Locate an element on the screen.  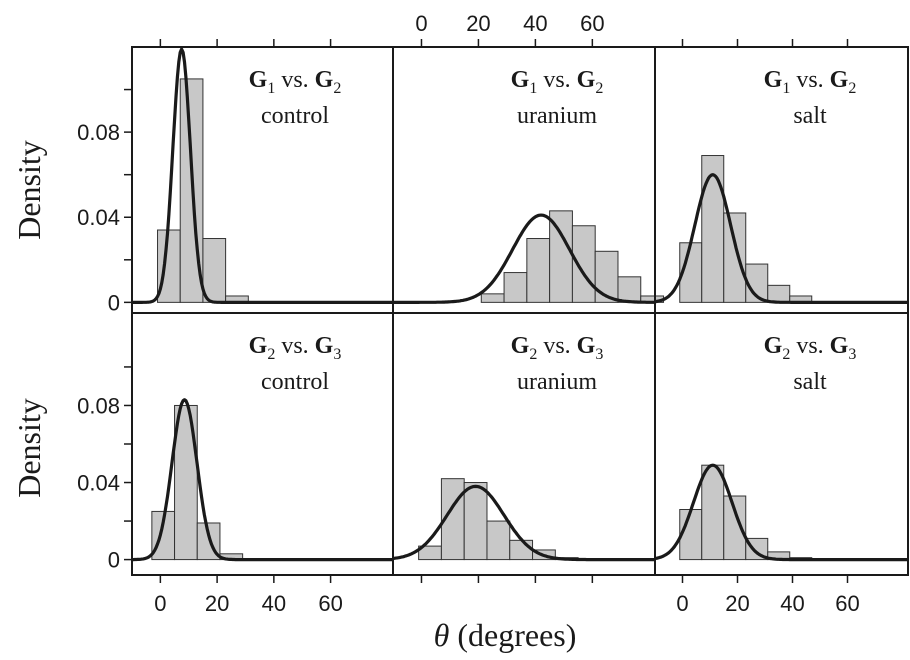
x-tick-label-top: 60 is located at coordinates (592, 23).